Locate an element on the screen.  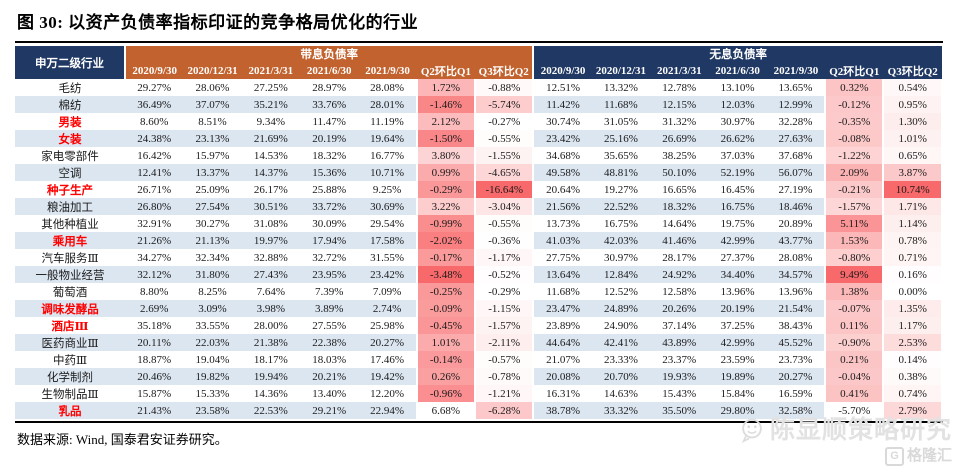
interest-value-cell: 21.13% is located at coordinates (212, 240).